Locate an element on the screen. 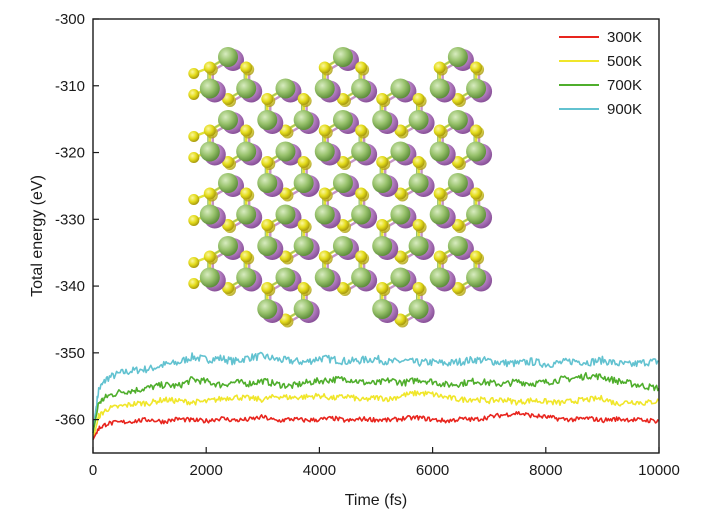 This screenshot has width=703, height=522. x-tick-label: 10000 is located at coordinates (659, 470).